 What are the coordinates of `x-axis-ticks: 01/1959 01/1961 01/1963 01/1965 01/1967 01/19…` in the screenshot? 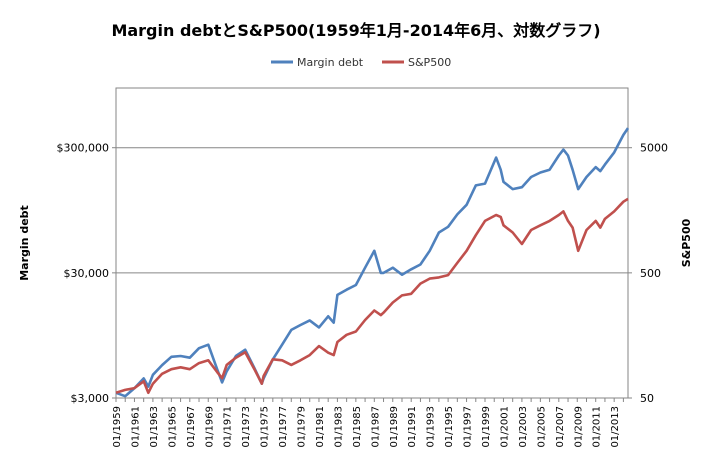 It's located at (368, 423).